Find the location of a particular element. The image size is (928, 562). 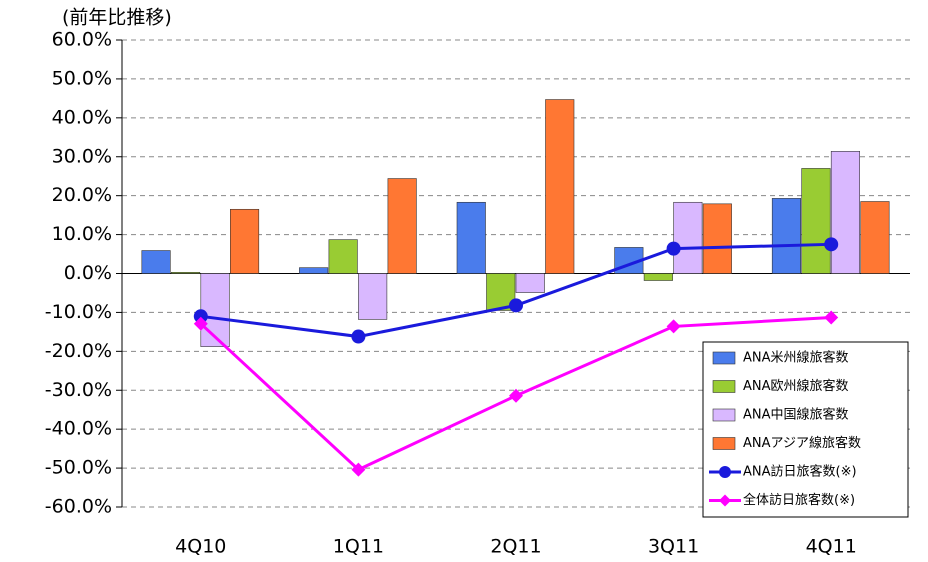

y-tick-label: -60.0% is located at coordinates (78, 507).